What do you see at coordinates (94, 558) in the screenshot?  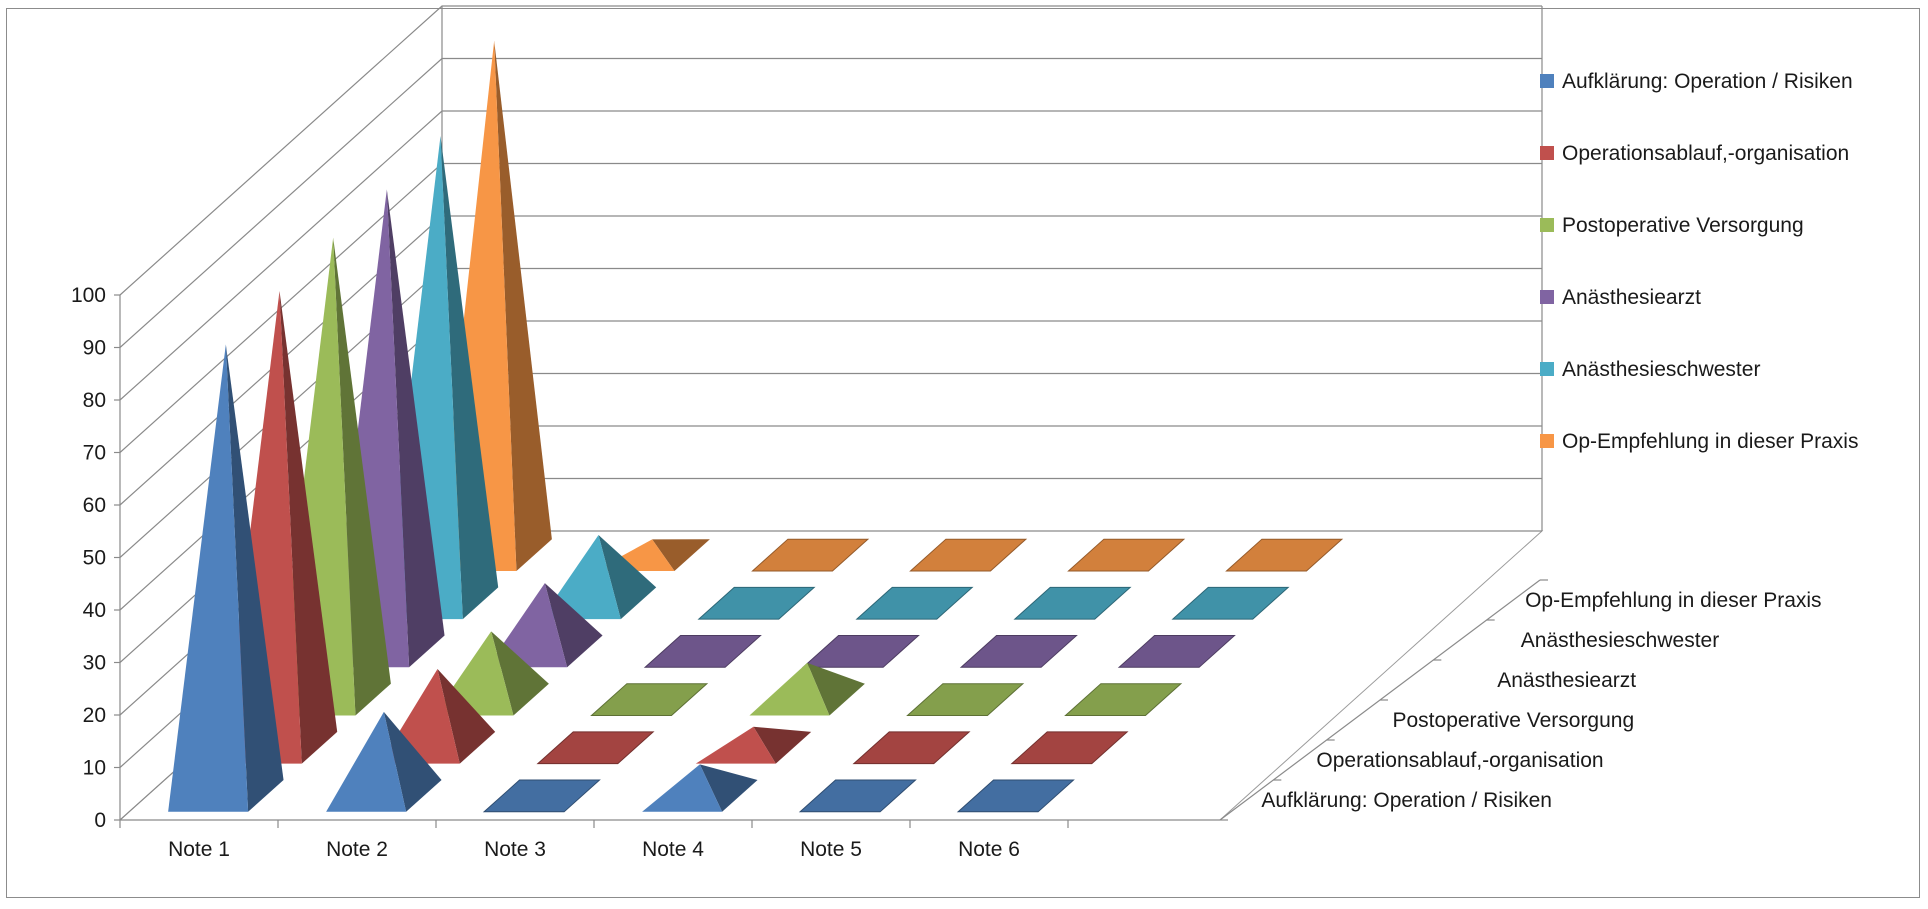 I see `y-tick-label: 50` at bounding box center [94, 558].